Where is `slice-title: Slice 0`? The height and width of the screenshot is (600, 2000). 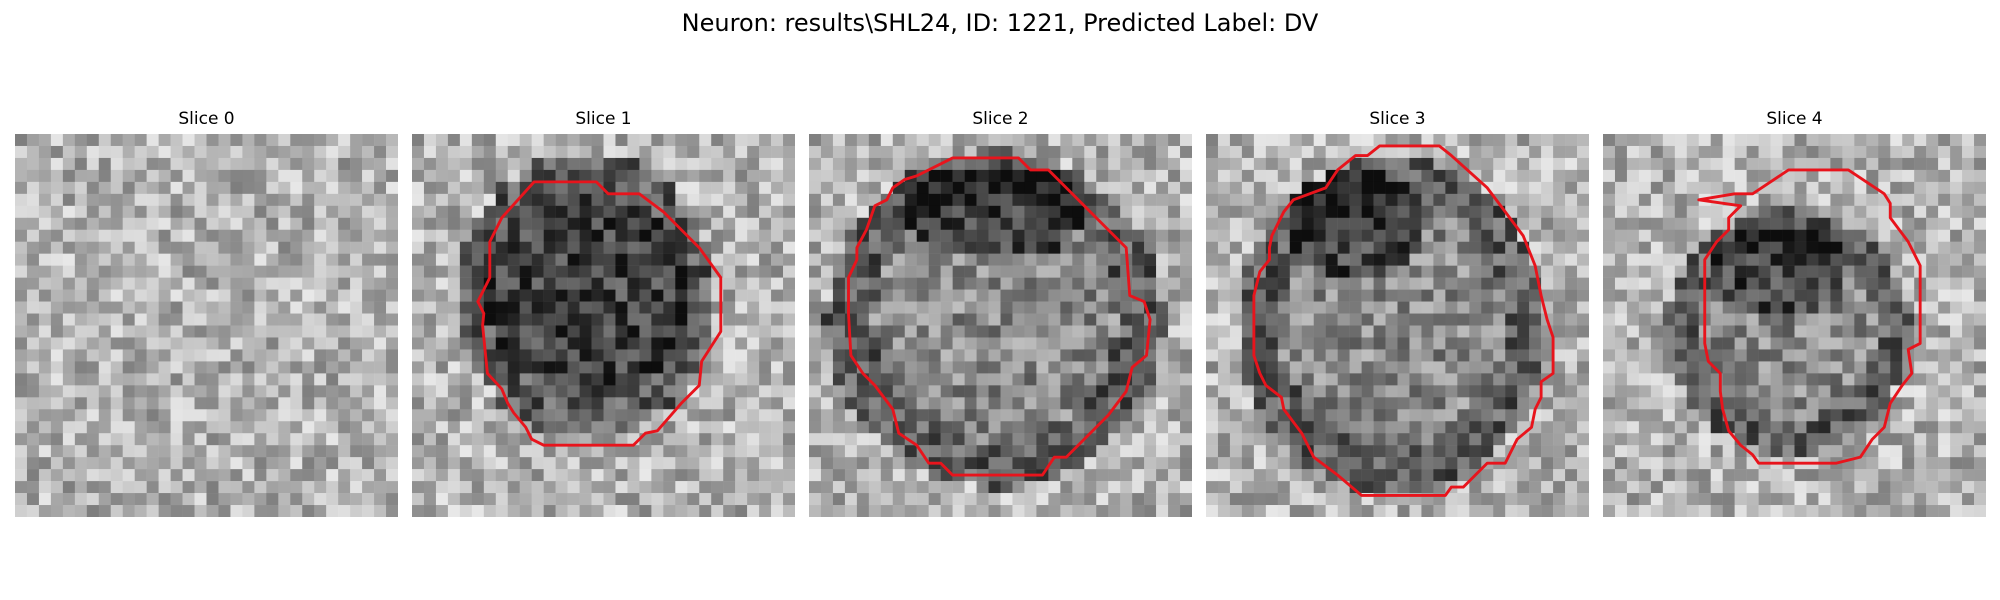 slice-title: Slice 0 is located at coordinates (206, 119).